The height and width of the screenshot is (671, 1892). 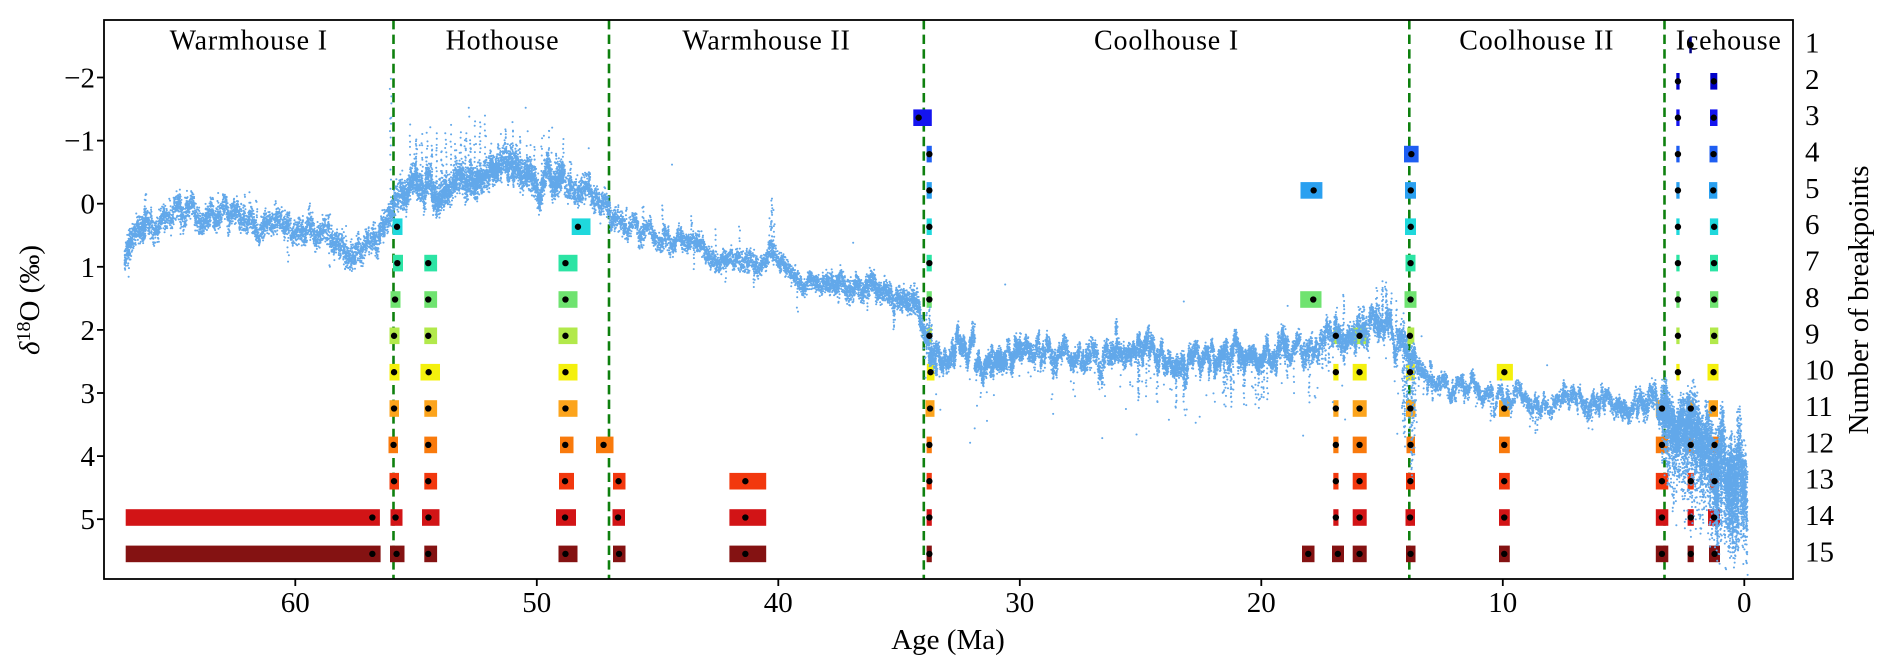 What do you see at coordinates (79, 79) in the screenshot?
I see `svg-text: −2` at bounding box center [79, 79].